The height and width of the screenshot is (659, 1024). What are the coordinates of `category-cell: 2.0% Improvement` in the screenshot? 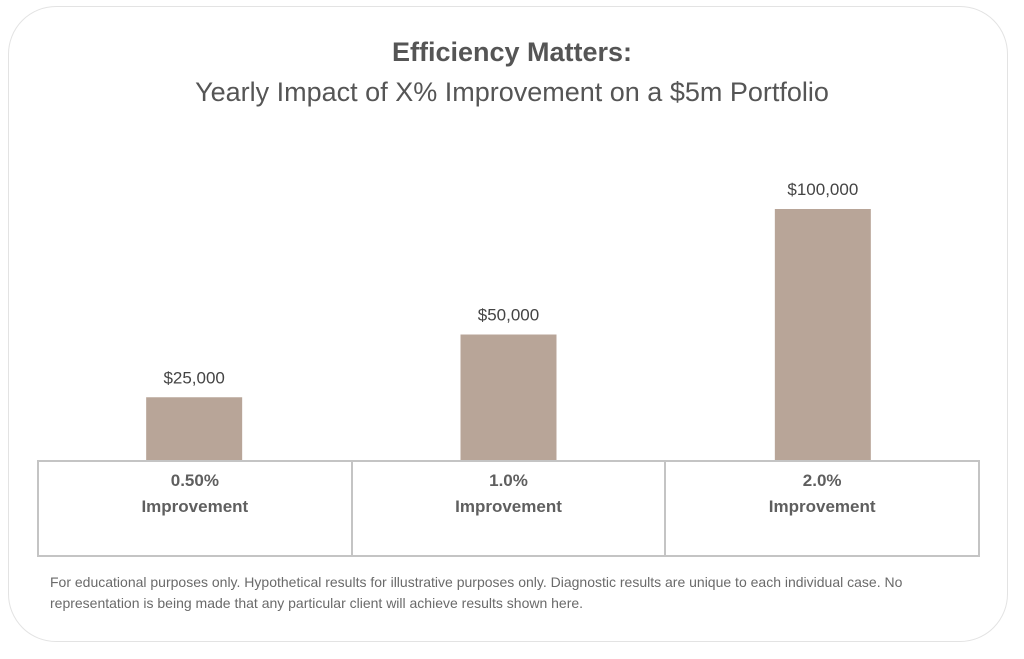 It's located at (822, 508).